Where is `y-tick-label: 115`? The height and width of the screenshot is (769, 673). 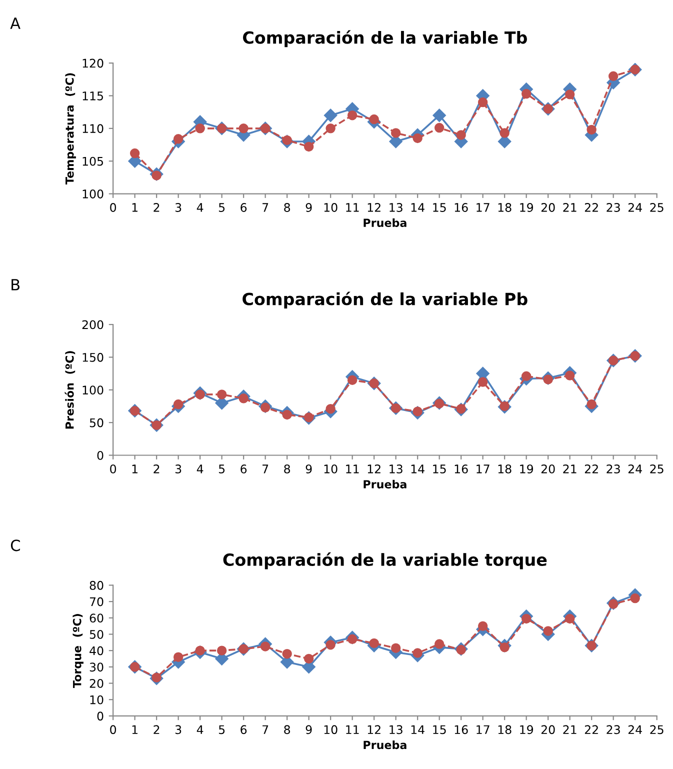 y-tick-label: 115 is located at coordinates (93, 96).